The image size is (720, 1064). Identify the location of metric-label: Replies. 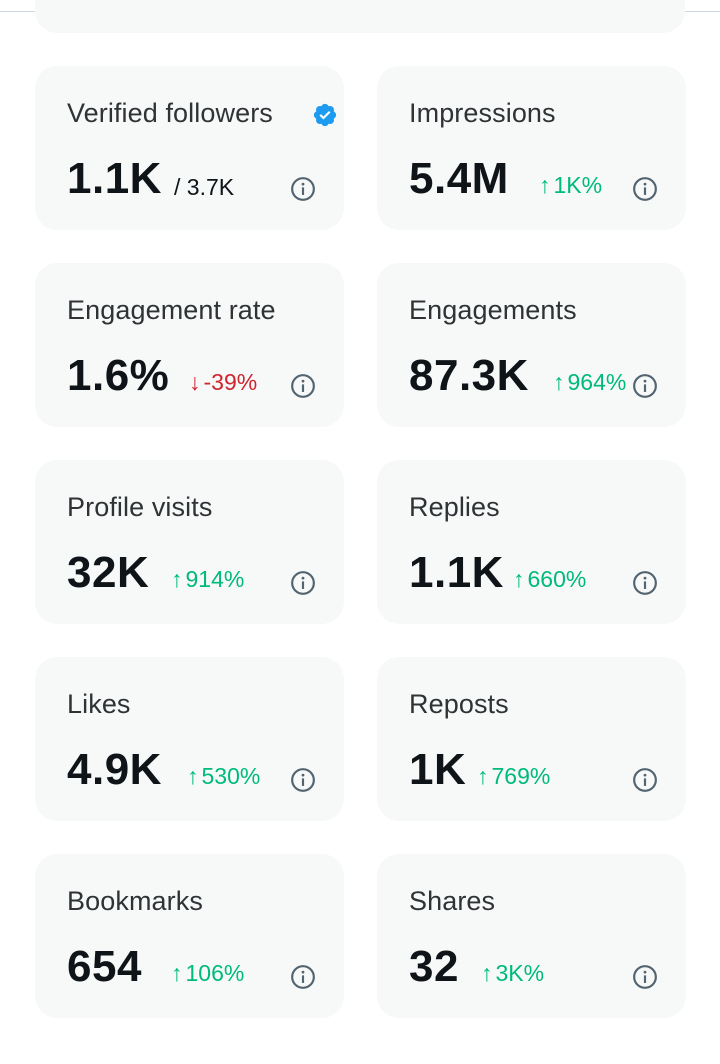
(454, 507).